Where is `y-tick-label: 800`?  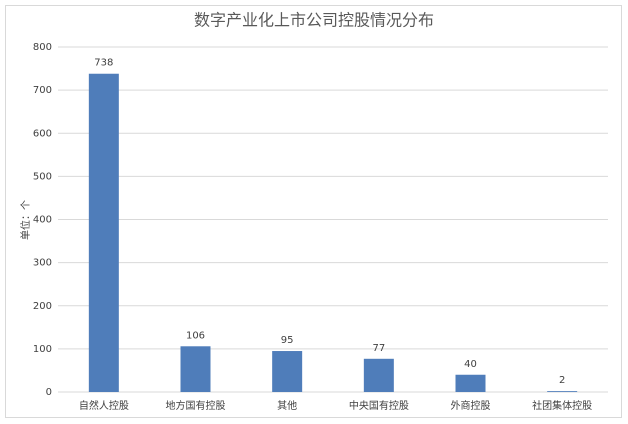 y-tick-label: 800 is located at coordinates (42, 47).